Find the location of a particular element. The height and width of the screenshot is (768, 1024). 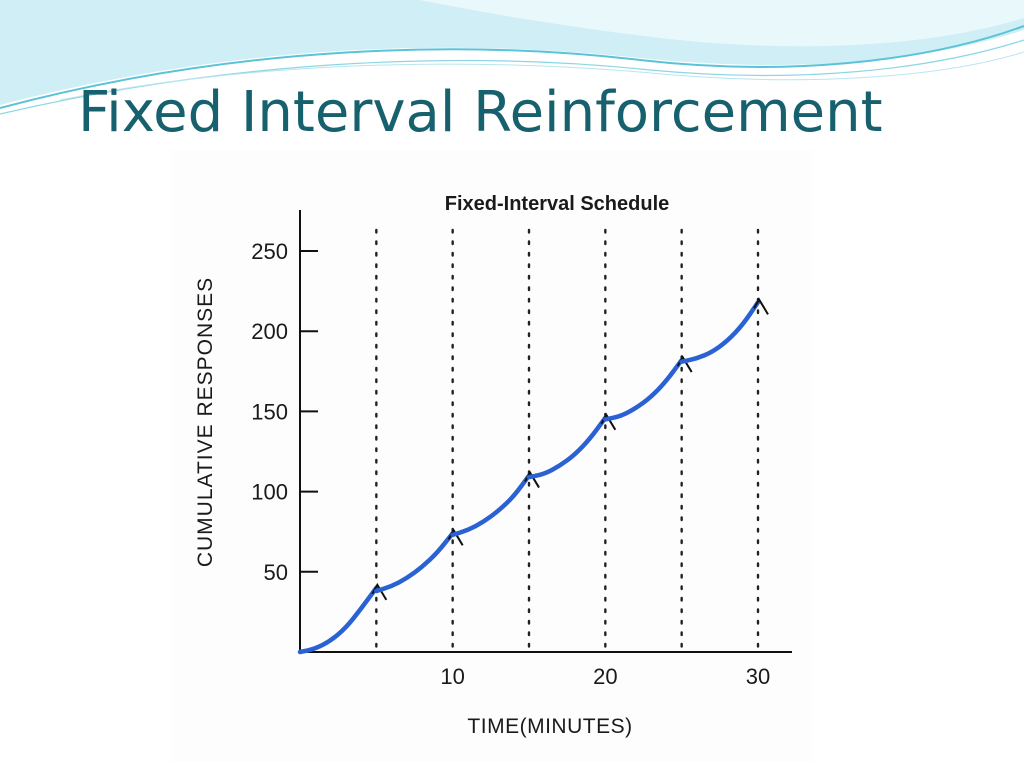

y-tick-label-100: 100 is located at coordinates (269, 492).